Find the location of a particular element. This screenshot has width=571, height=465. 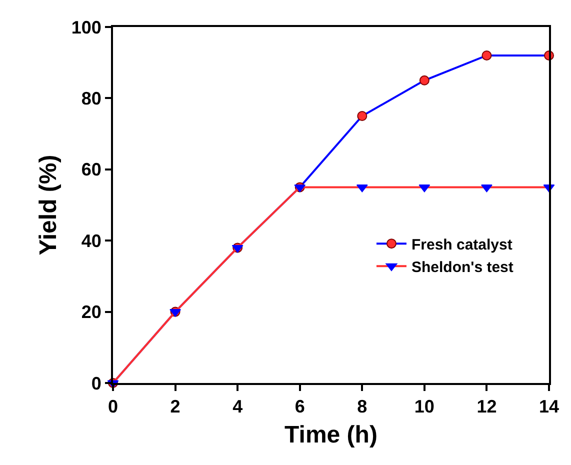

x-tick-label: 8 is located at coordinates (362, 406).